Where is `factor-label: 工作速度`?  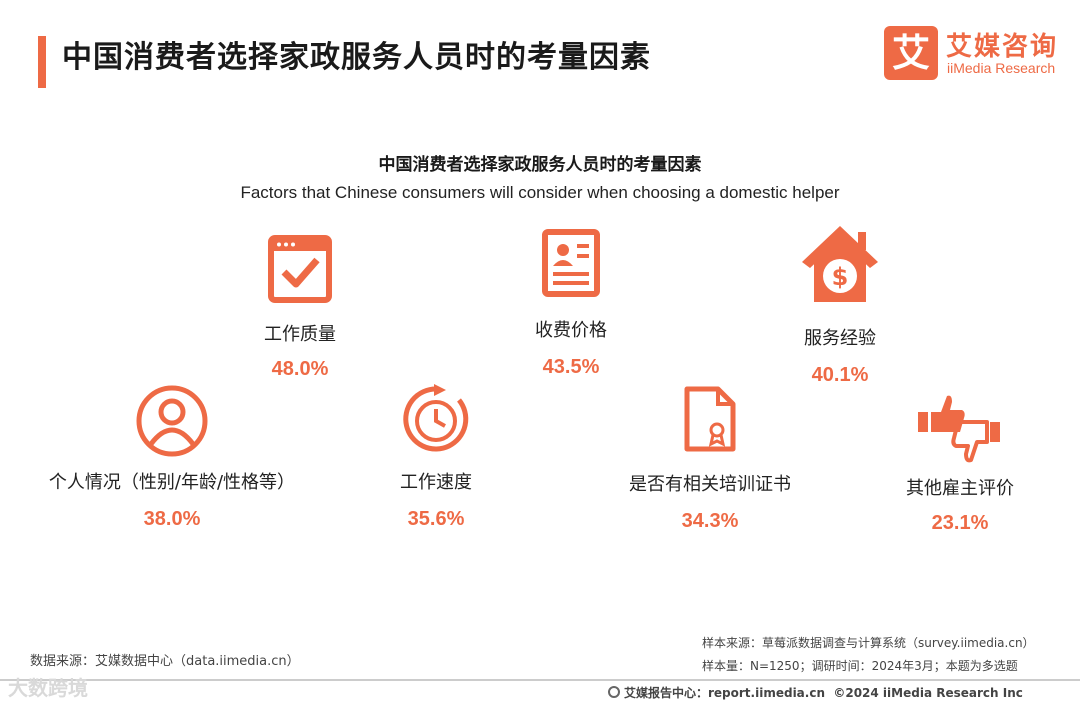
factor-label: 工作速度 is located at coordinates (436, 482).